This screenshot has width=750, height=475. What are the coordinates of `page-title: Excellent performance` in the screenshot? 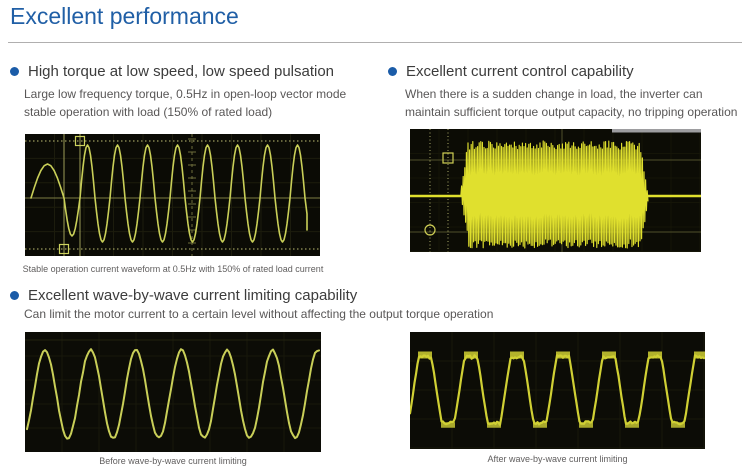 It's located at (124, 16).